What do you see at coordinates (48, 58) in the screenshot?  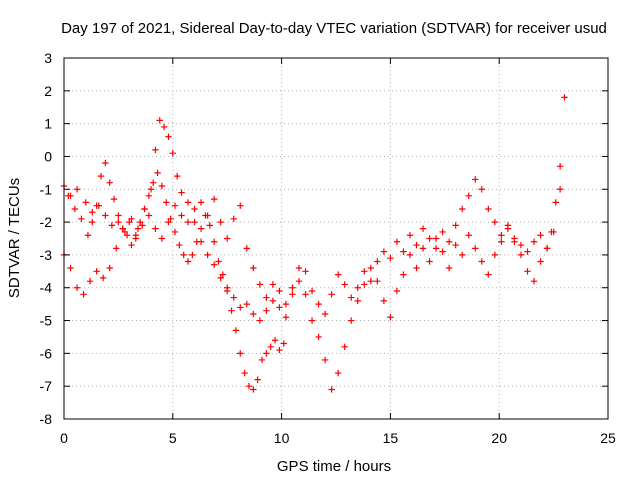 I see `y-tick-label: 3` at bounding box center [48, 58].